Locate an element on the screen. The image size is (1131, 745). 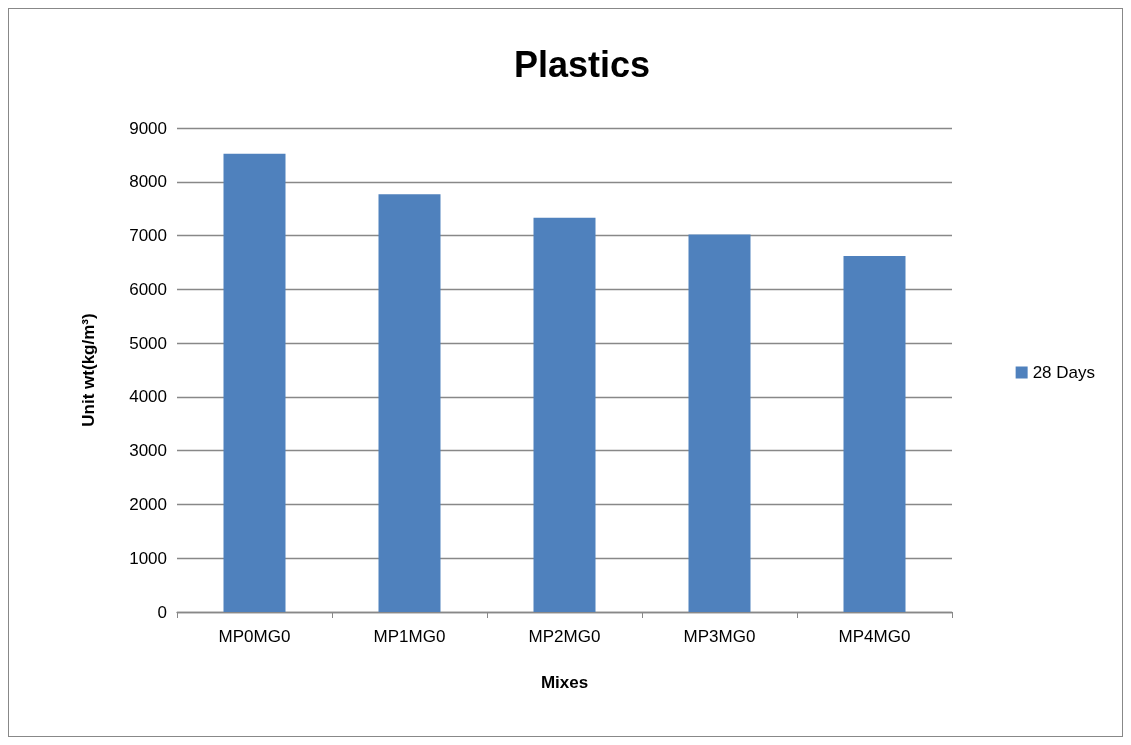
x-axis-title: Mixes is located at coordinates (564, 682).